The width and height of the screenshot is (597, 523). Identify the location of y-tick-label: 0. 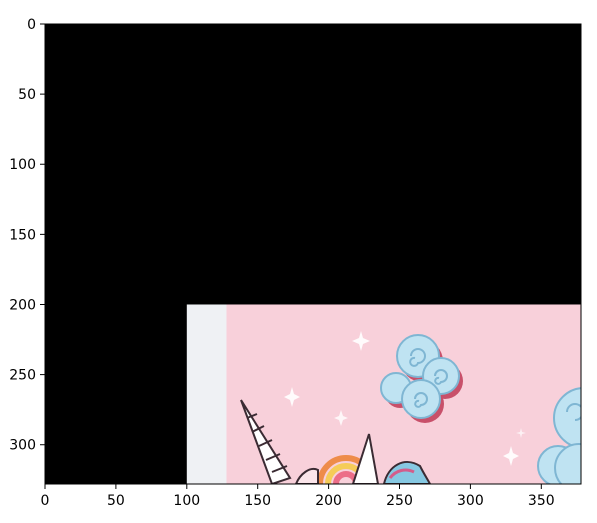
(31, 25).